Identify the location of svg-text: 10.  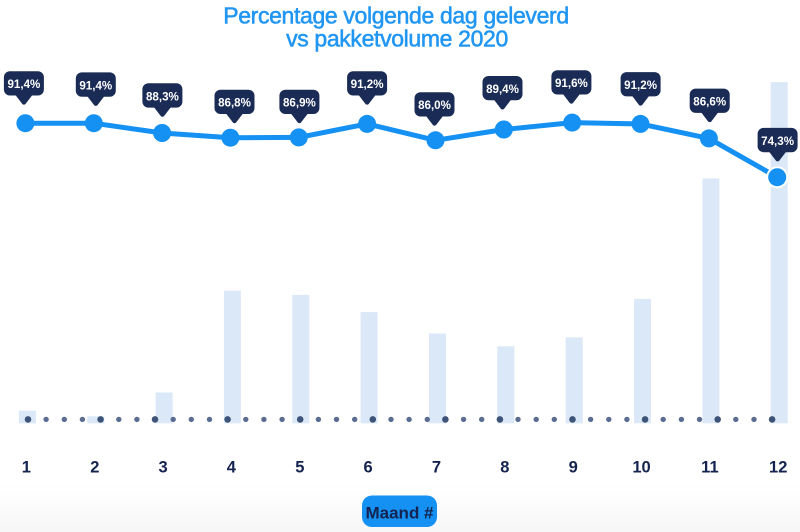
(641, 468).